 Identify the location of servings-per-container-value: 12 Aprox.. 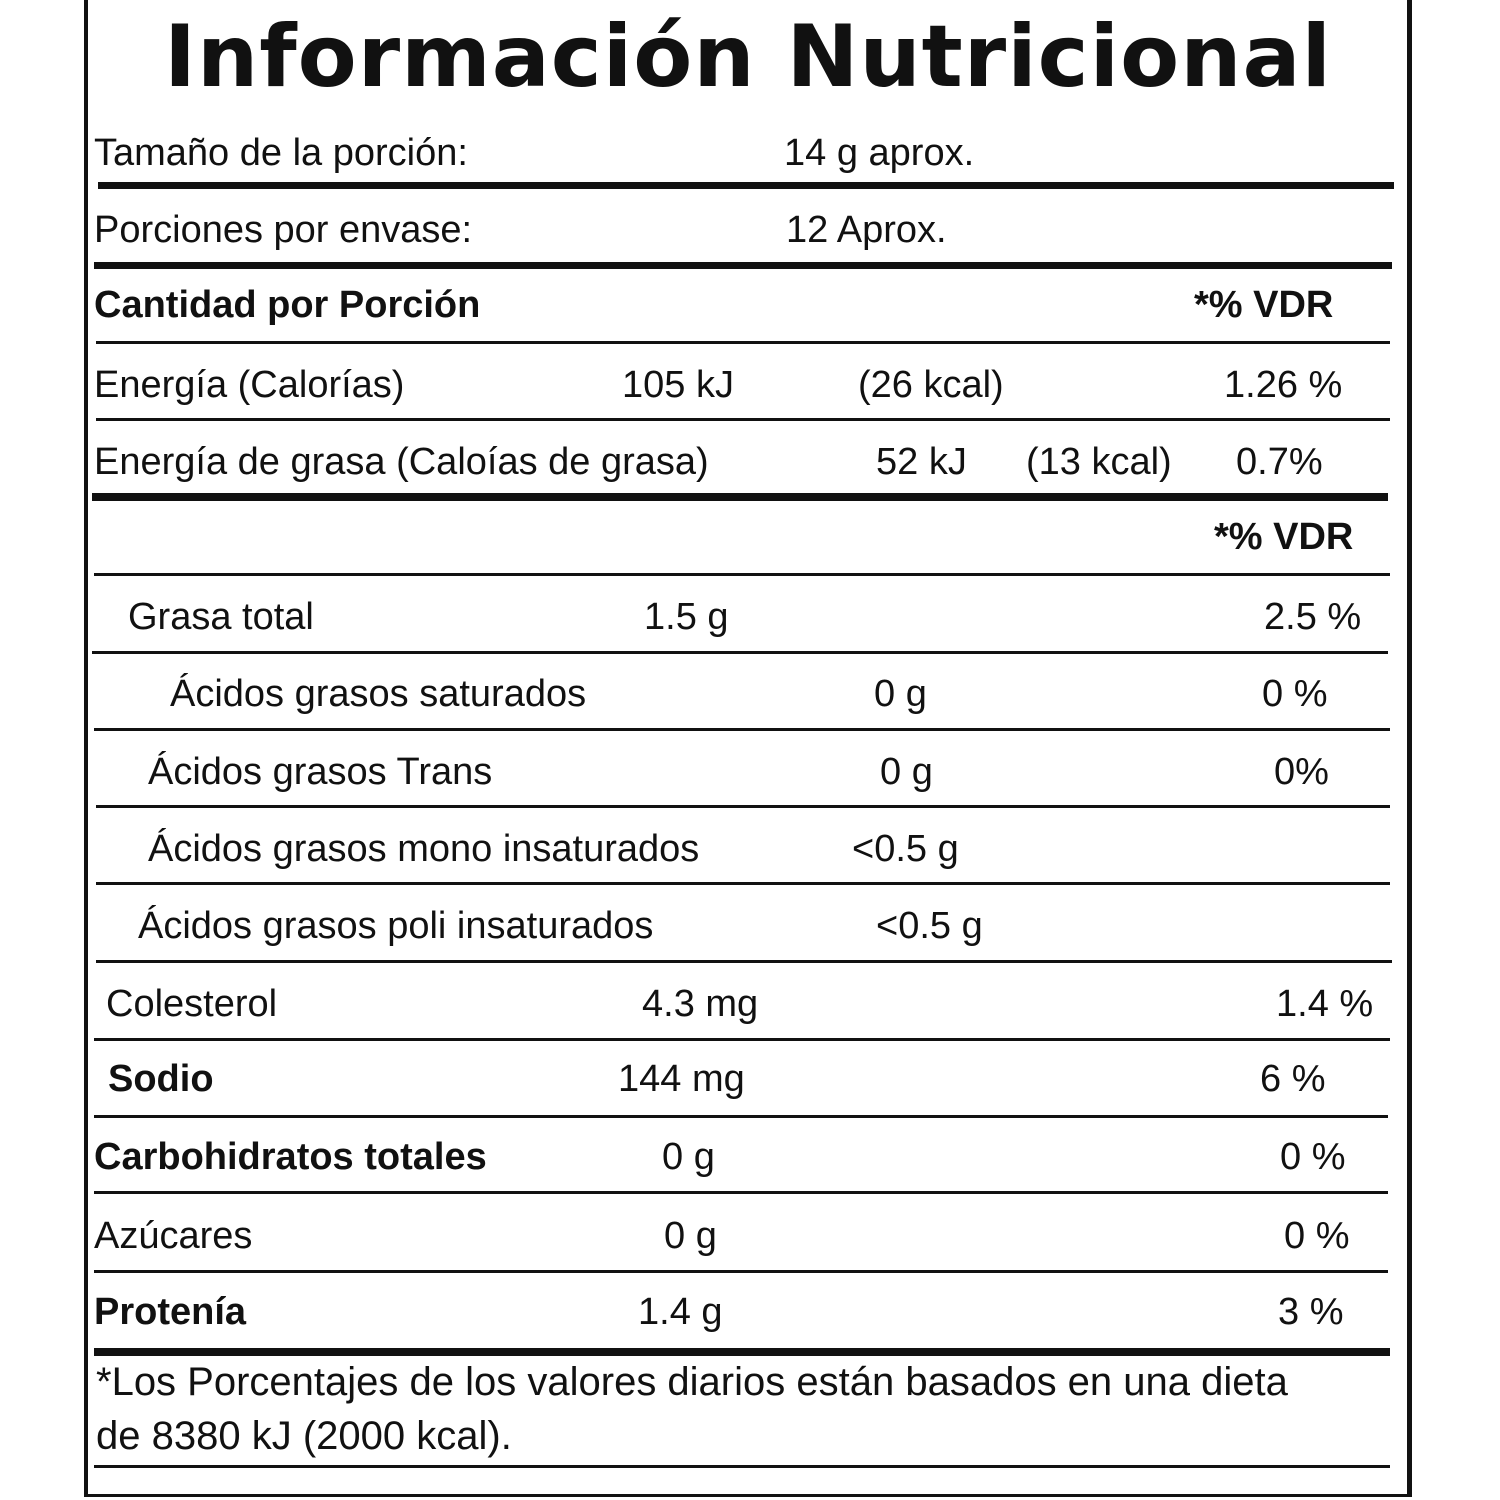
(866, 230).